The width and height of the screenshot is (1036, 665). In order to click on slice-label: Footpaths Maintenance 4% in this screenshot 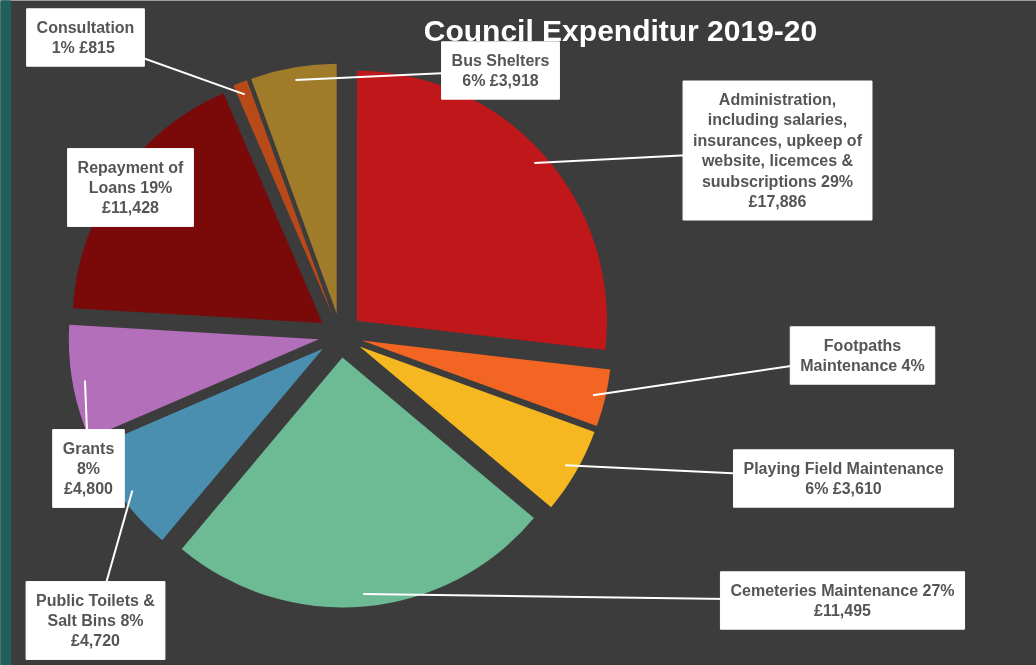, I will do `click(862, 355)`.